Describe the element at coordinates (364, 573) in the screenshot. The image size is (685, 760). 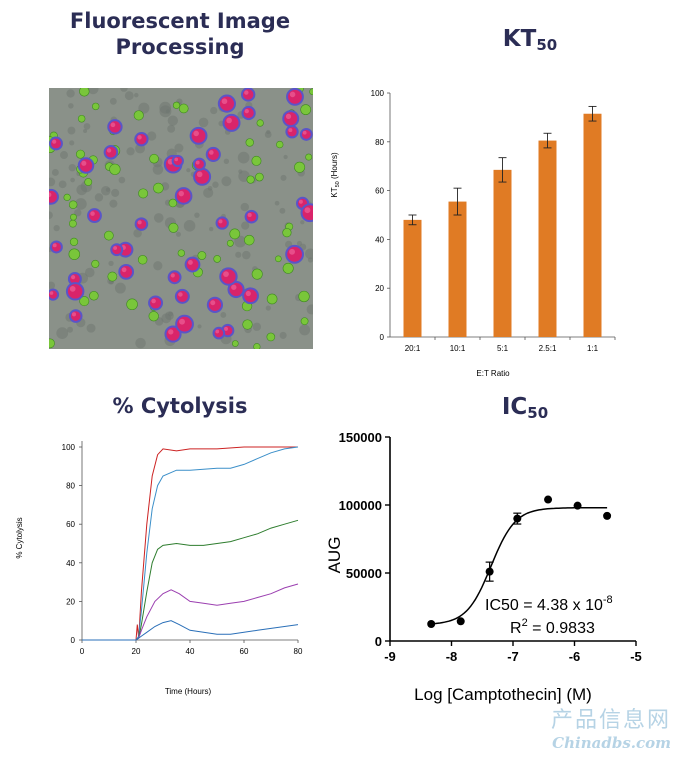
I see `ic-y-tick-label: 50000` at that location.